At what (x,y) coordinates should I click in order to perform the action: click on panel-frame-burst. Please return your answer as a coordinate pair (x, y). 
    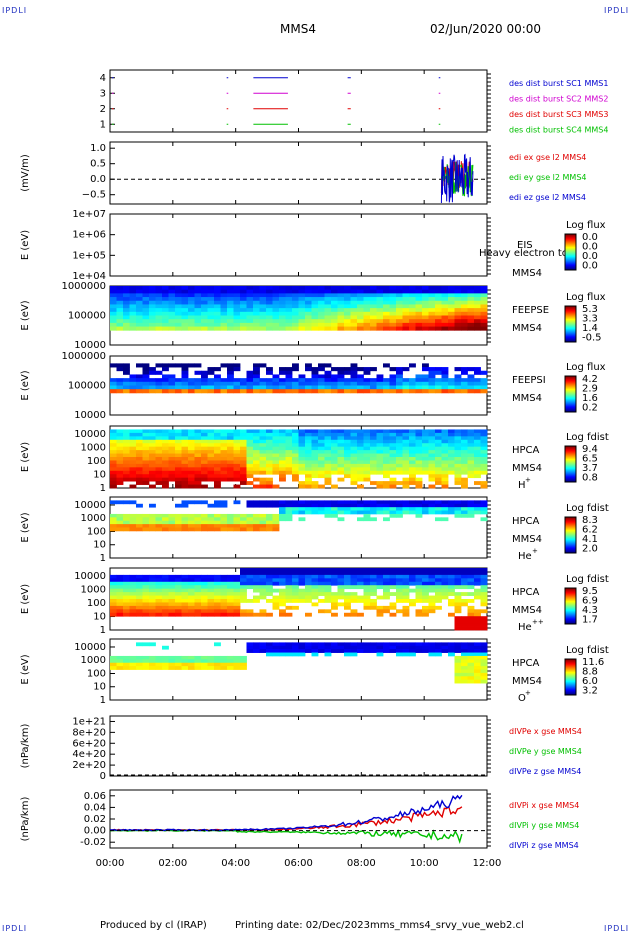
    Looking at the image, I should click on (298, 101).